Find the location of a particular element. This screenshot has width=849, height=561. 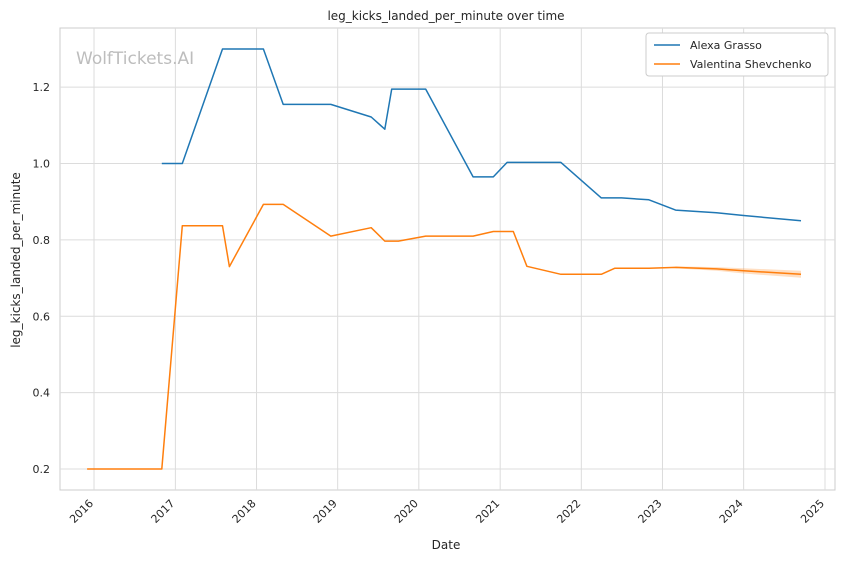

x-tick-label: 2020 is located at coordinates (406, 511).